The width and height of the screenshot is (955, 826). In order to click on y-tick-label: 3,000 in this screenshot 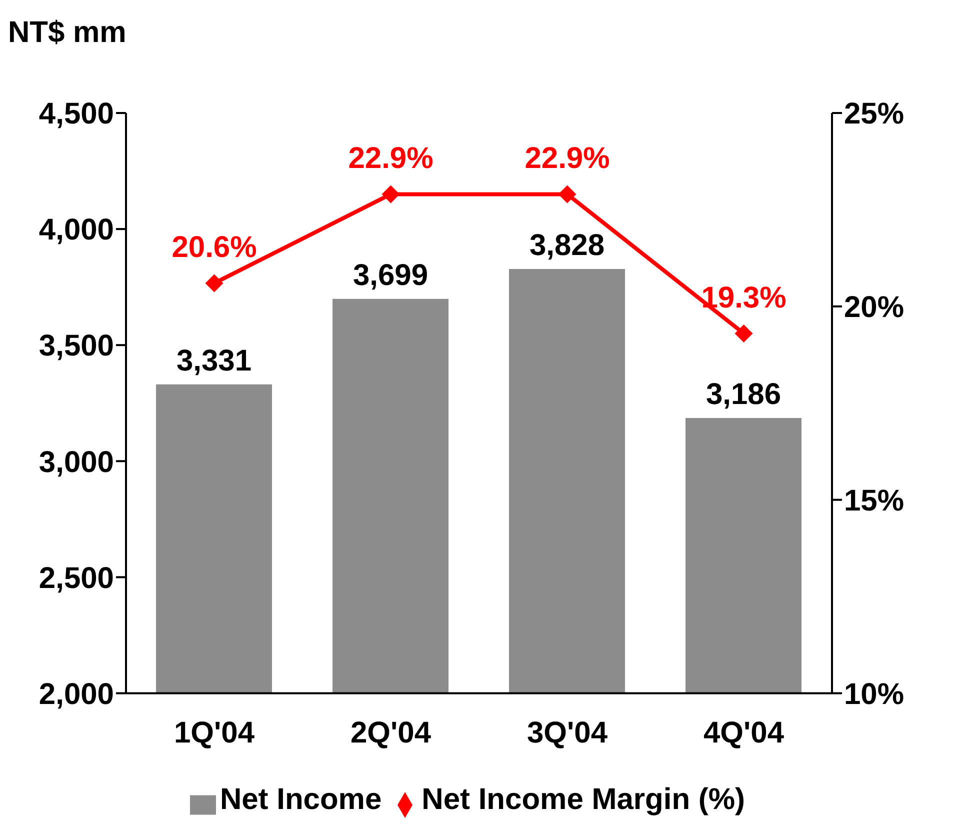, I will do `click(76, 462)`.